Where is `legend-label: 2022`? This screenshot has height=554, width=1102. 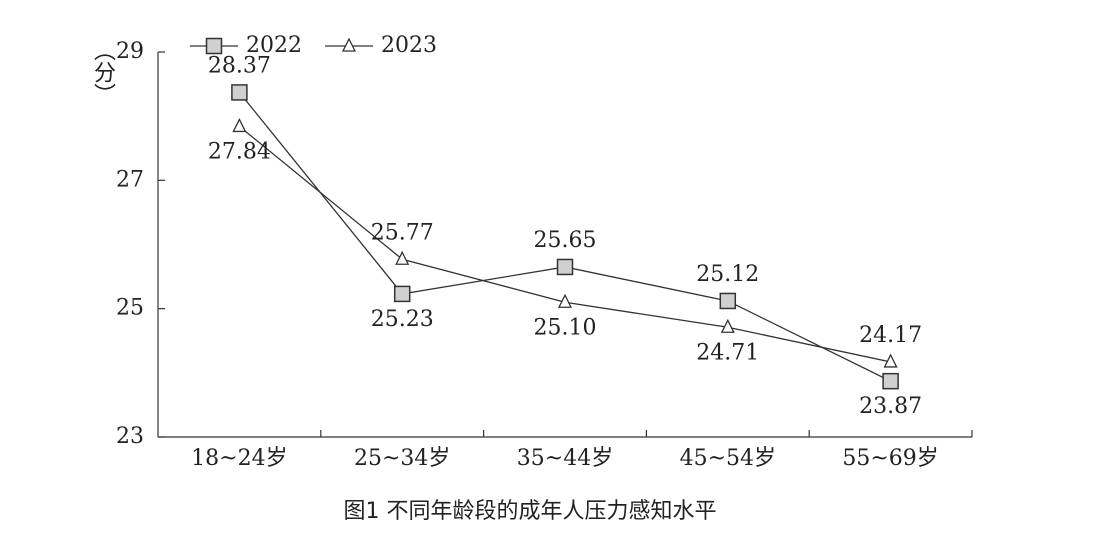
legend-label: 2022 is located at coordinates (274, 45).